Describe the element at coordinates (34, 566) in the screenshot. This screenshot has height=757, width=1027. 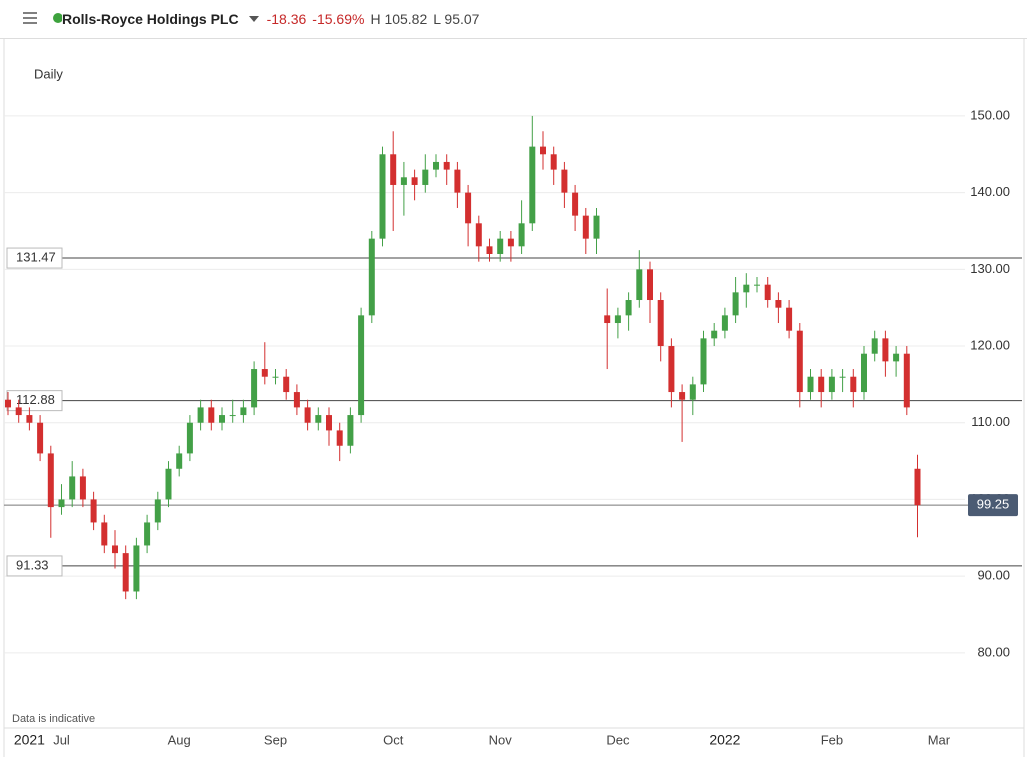
I see `level-box` at that location.